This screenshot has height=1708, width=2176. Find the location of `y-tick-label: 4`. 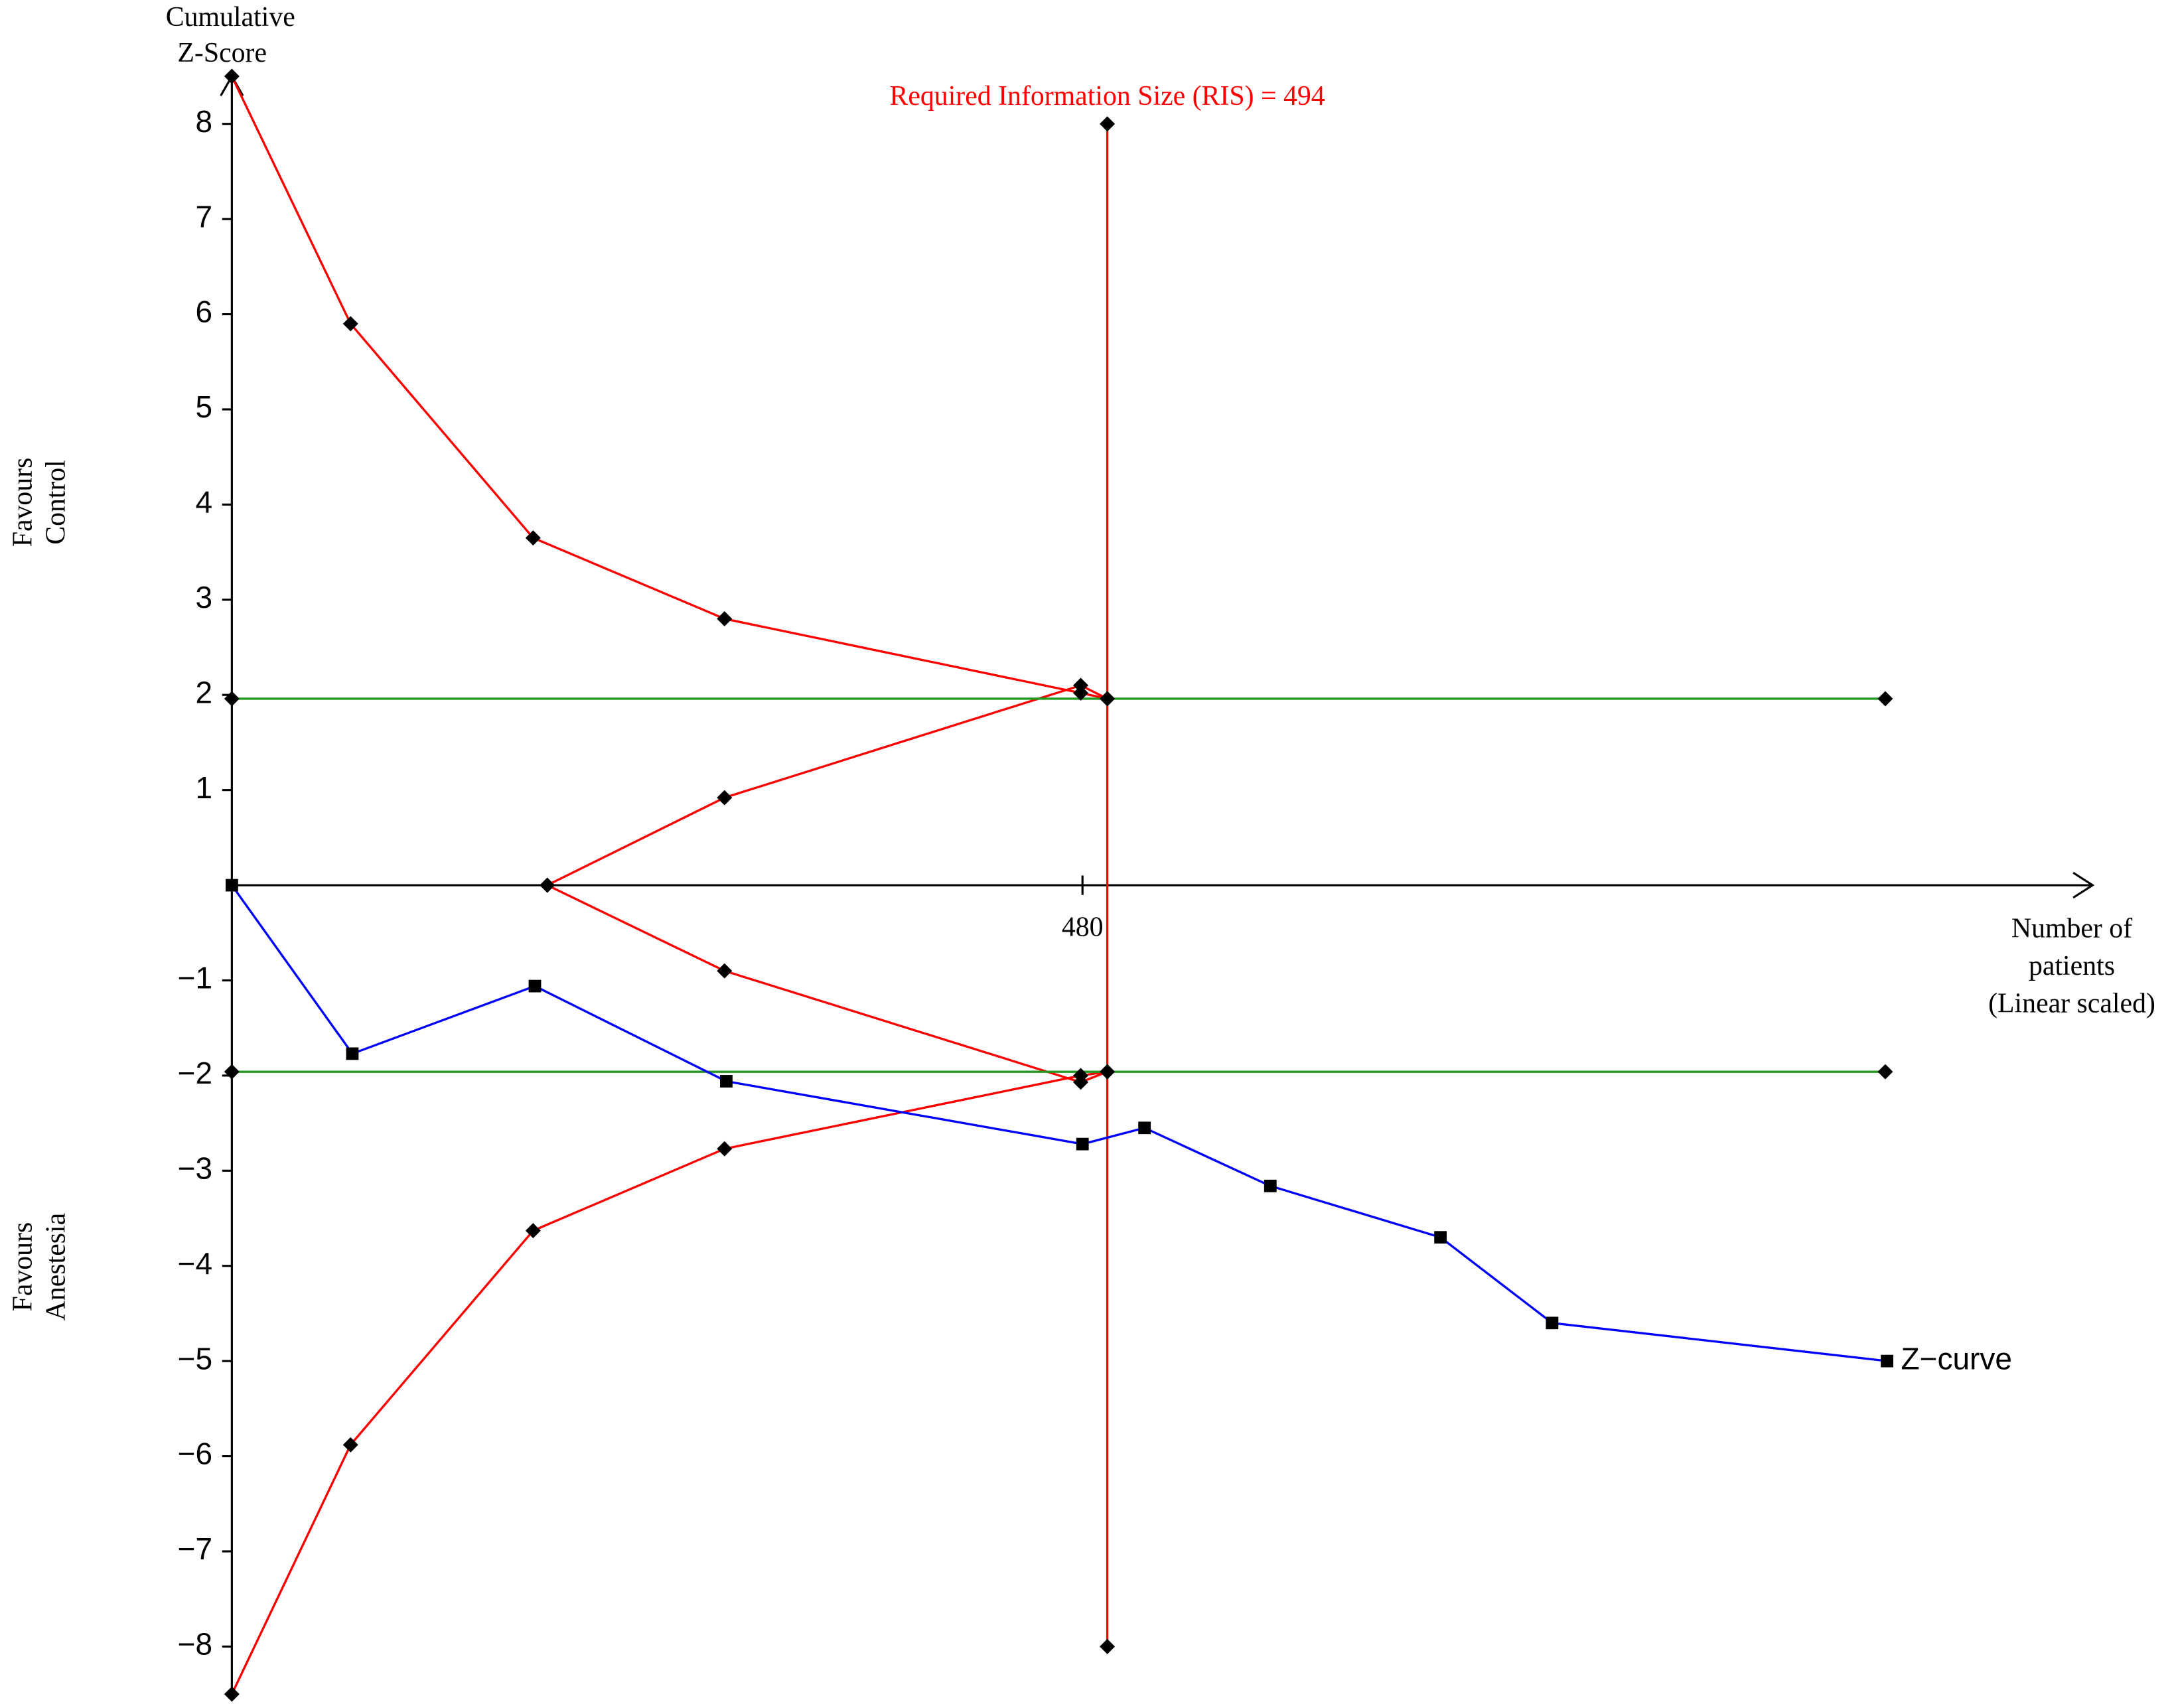

y-tick-label: 4 is located at coordinates (204, 502).